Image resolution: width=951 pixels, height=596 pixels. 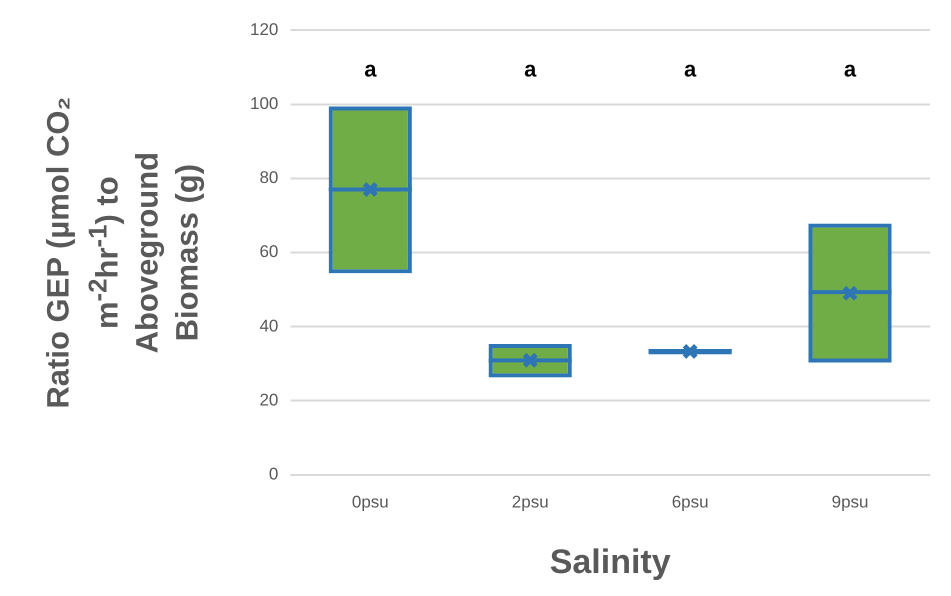 What do you see at coordinates (268, 326) in the screenshot?
I see `y-tick-label: 40` at bounding box center [268, 326].